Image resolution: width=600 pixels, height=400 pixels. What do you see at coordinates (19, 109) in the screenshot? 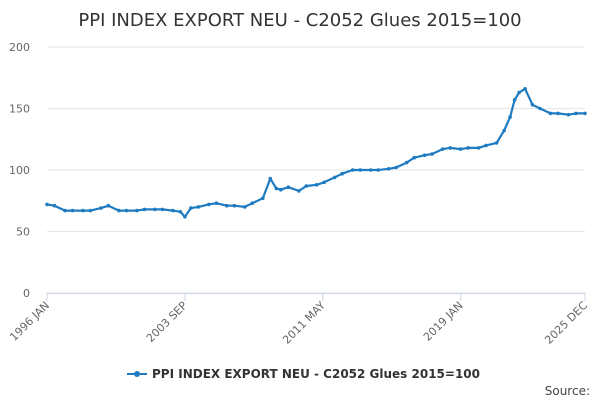
I see `y-tick-label: 150` at bounding box center [19, 109].